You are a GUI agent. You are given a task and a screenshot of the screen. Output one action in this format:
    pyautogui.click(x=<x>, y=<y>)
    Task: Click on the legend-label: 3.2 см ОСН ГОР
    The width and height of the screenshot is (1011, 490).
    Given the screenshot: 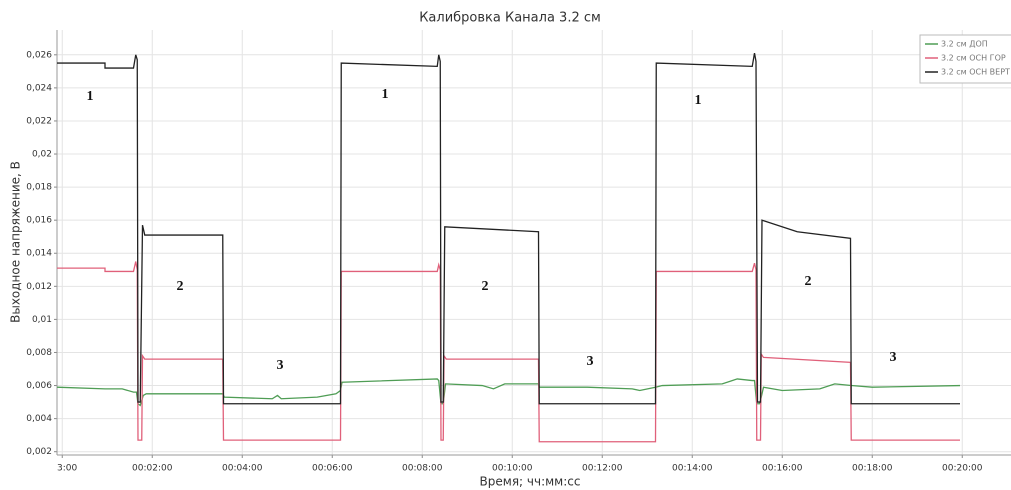 What is the action you would take?
    pyautogui.click(x=973, y=58)
    